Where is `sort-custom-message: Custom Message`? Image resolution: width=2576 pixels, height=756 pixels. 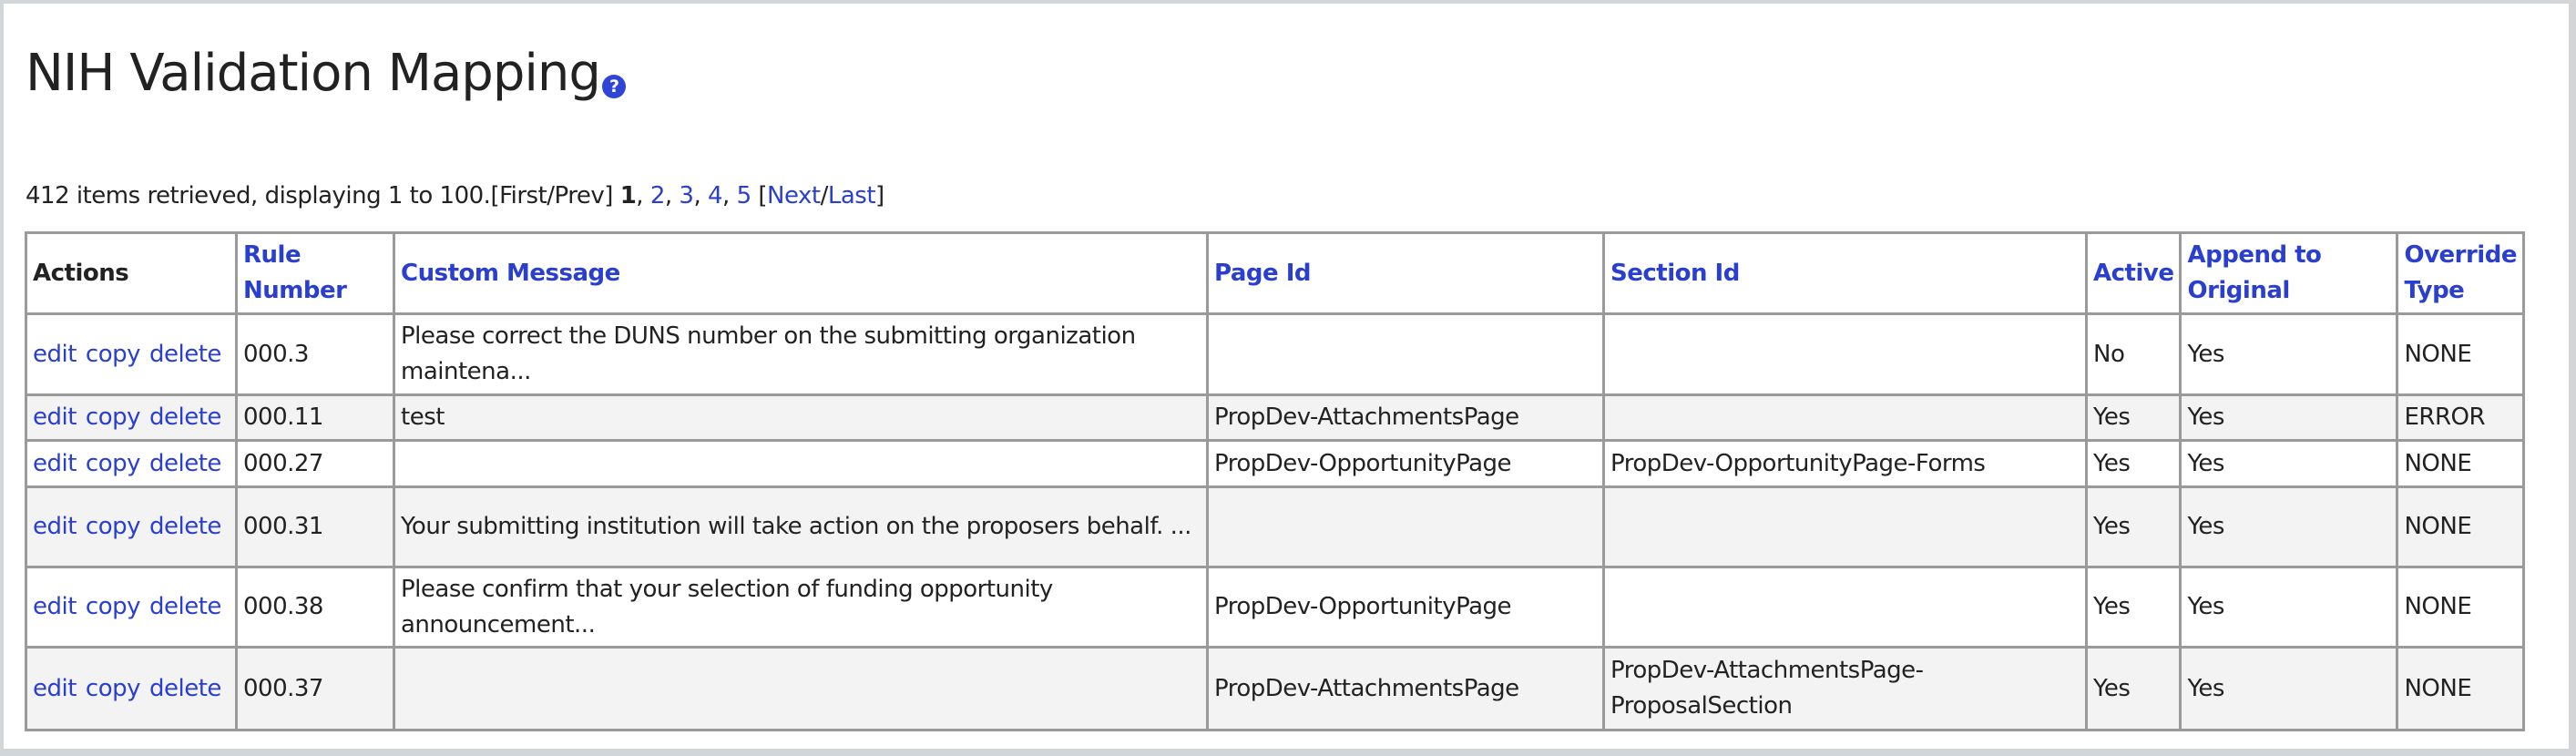
sort-custom-message: Custom Message is located at coordinates (511, 273).